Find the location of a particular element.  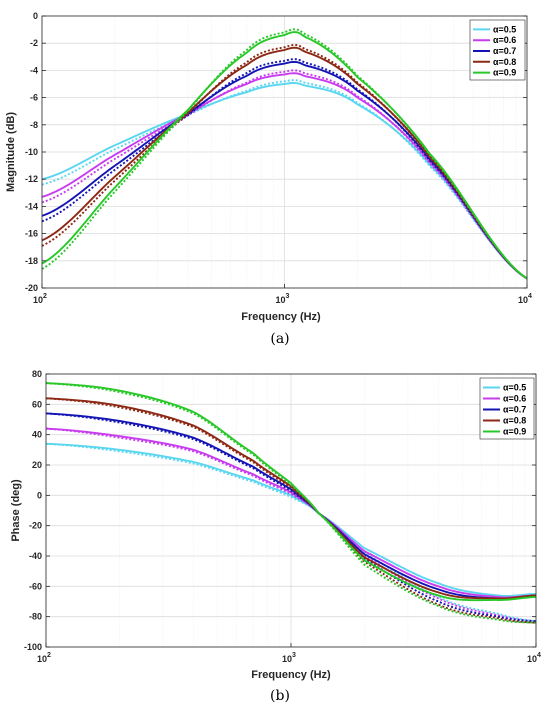

y-tick-label: -80 is located at coordinates (35, 617).